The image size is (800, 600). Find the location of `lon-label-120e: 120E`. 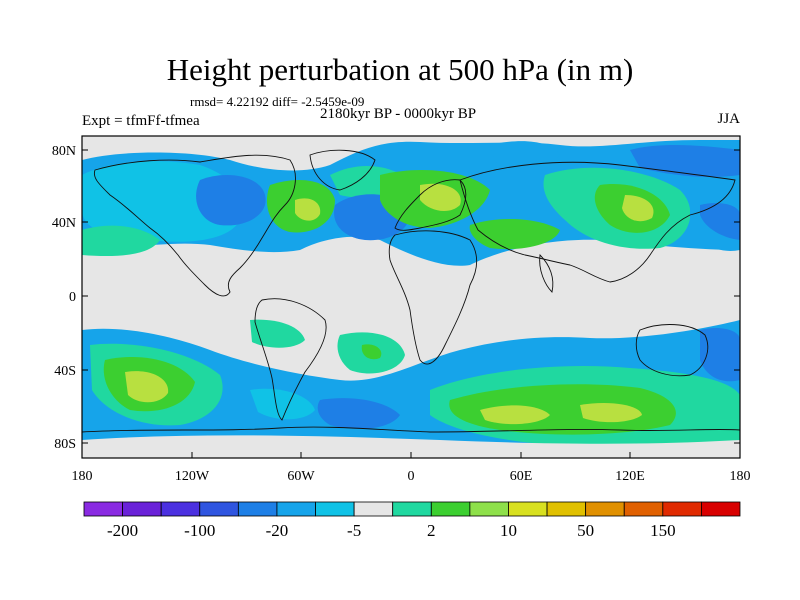

lon-label-120e: 120E is located at coordinates (630, 476).